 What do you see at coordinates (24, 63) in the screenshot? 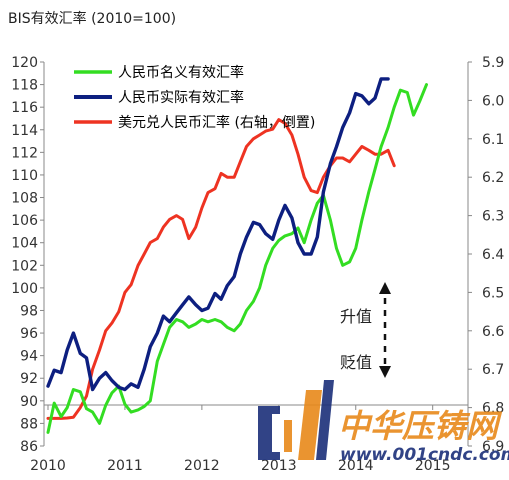
I see `left-tick-label: 120` at bounding box center [24, 63].